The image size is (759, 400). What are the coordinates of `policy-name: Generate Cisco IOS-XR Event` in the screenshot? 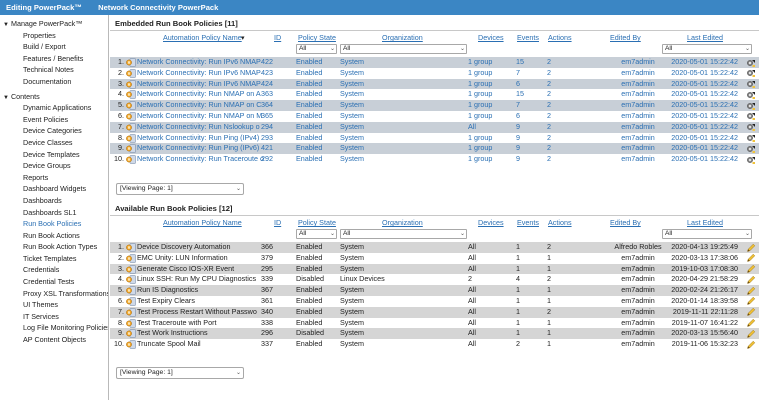 It's located at (186, 268).